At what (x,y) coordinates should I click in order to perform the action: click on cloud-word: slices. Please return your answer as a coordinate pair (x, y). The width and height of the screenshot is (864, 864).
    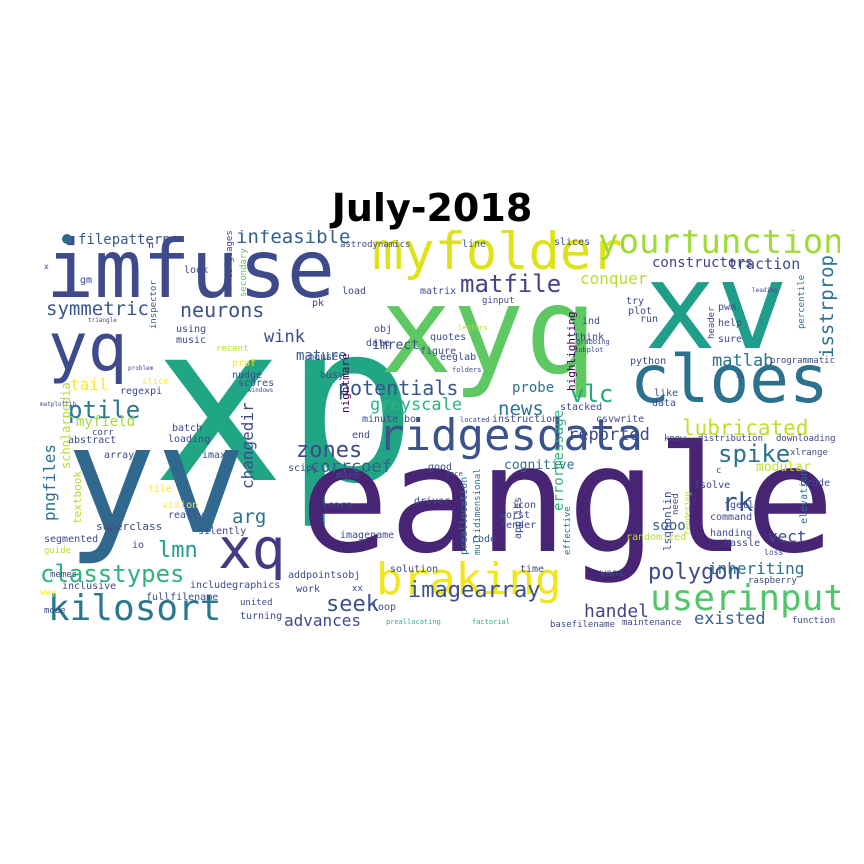
    Looking at the image, I should click on (572, 242).